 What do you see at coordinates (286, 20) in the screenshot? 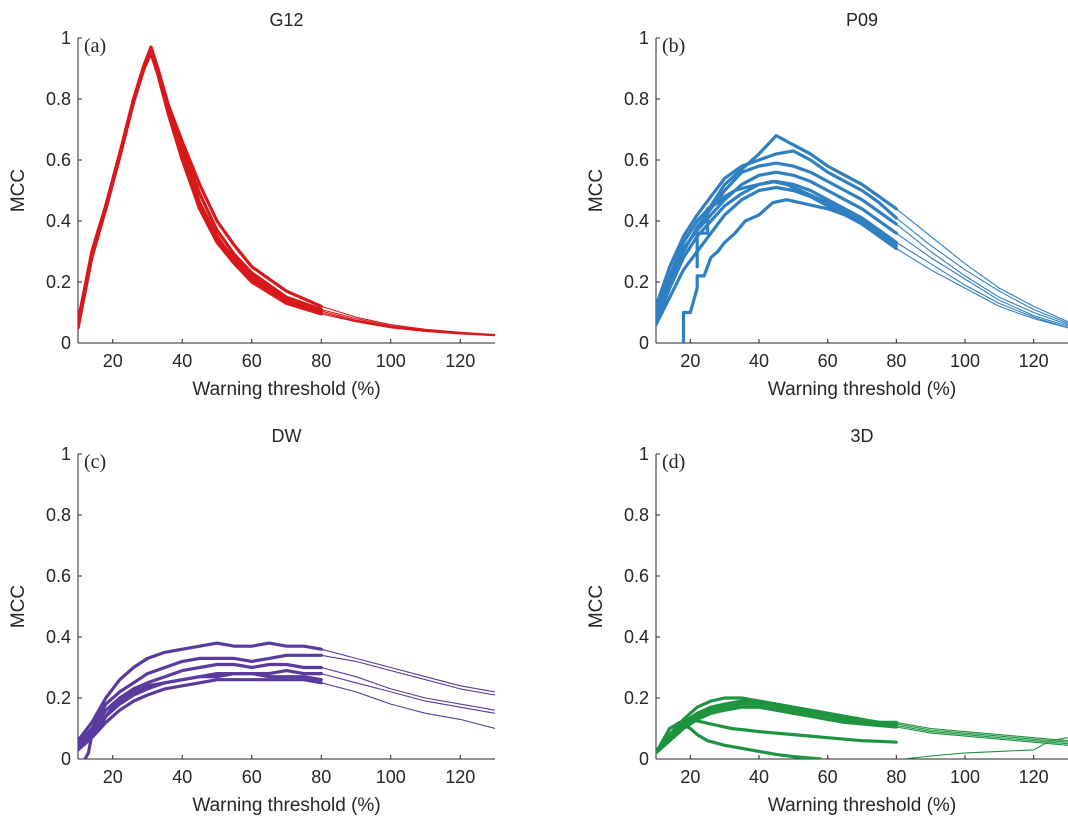
I see `chart-title: G12` at bounding box center [286, 20].